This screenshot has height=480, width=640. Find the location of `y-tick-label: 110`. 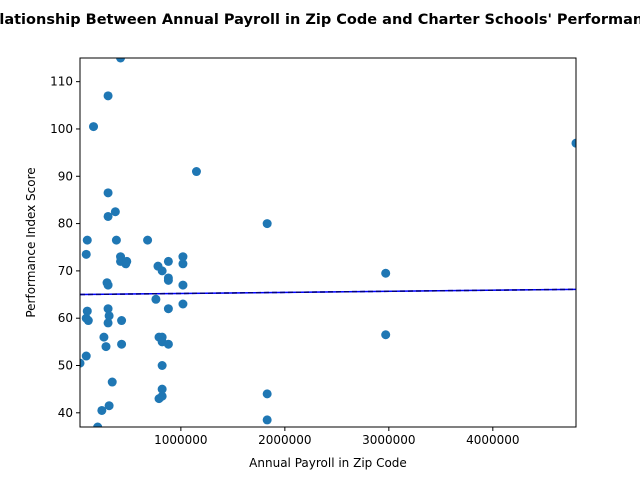

y-tick-label: 110 is located at coordinates (61, 82).